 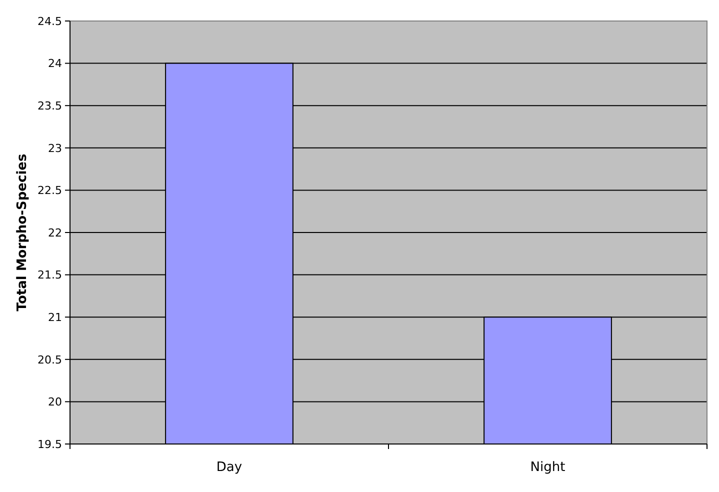 What do you see at coordinates (55, 317) in the screenshot?
I see `y-tick-label: 21` at bounding box center [55, 317].